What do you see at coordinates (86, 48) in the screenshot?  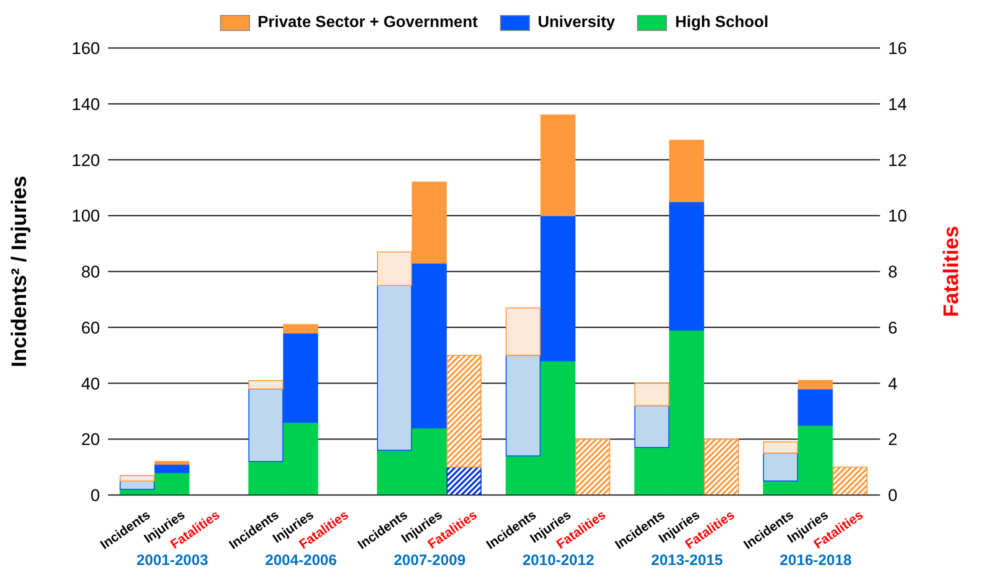 I see `y-tick-label: 160` at bounding box center [86, 48].